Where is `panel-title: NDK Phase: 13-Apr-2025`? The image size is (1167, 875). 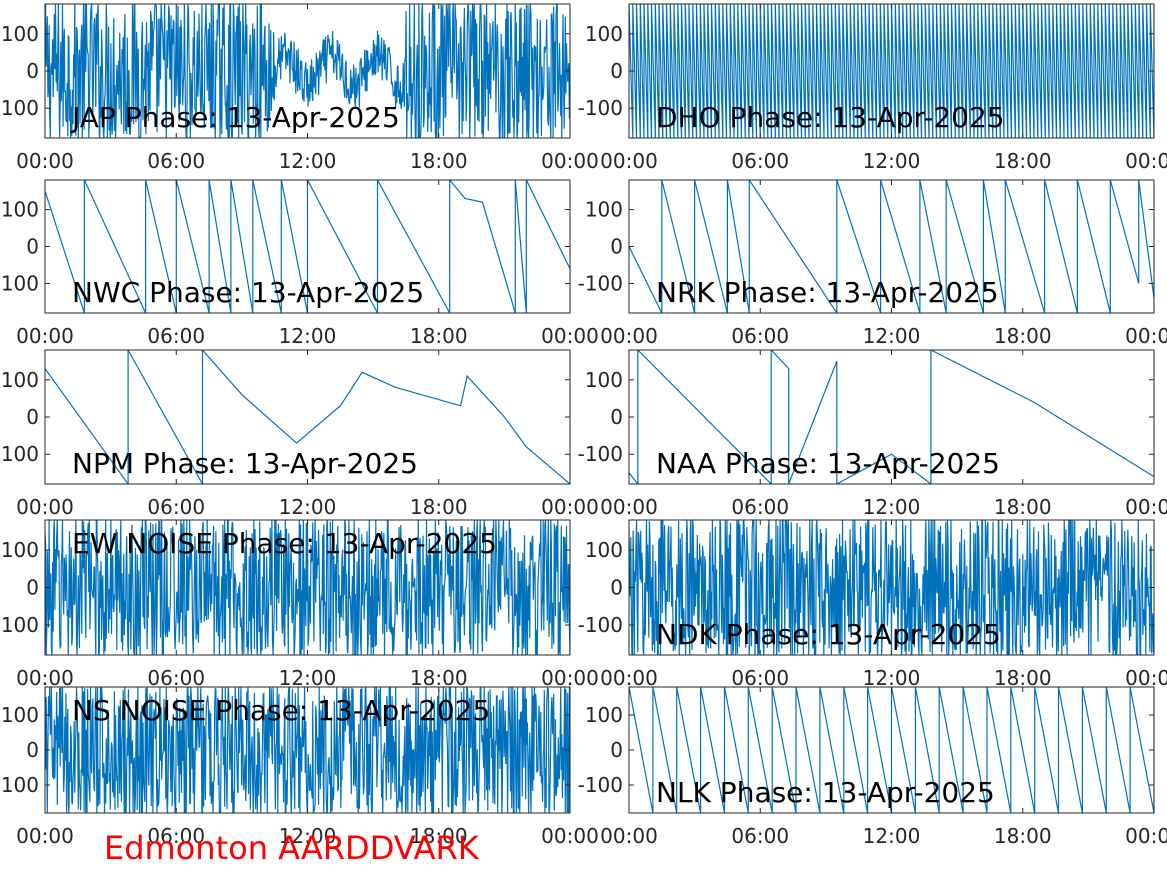
panel-title: NDK Phase: 13-Apr-2025 is located at coordinates (828, 634).